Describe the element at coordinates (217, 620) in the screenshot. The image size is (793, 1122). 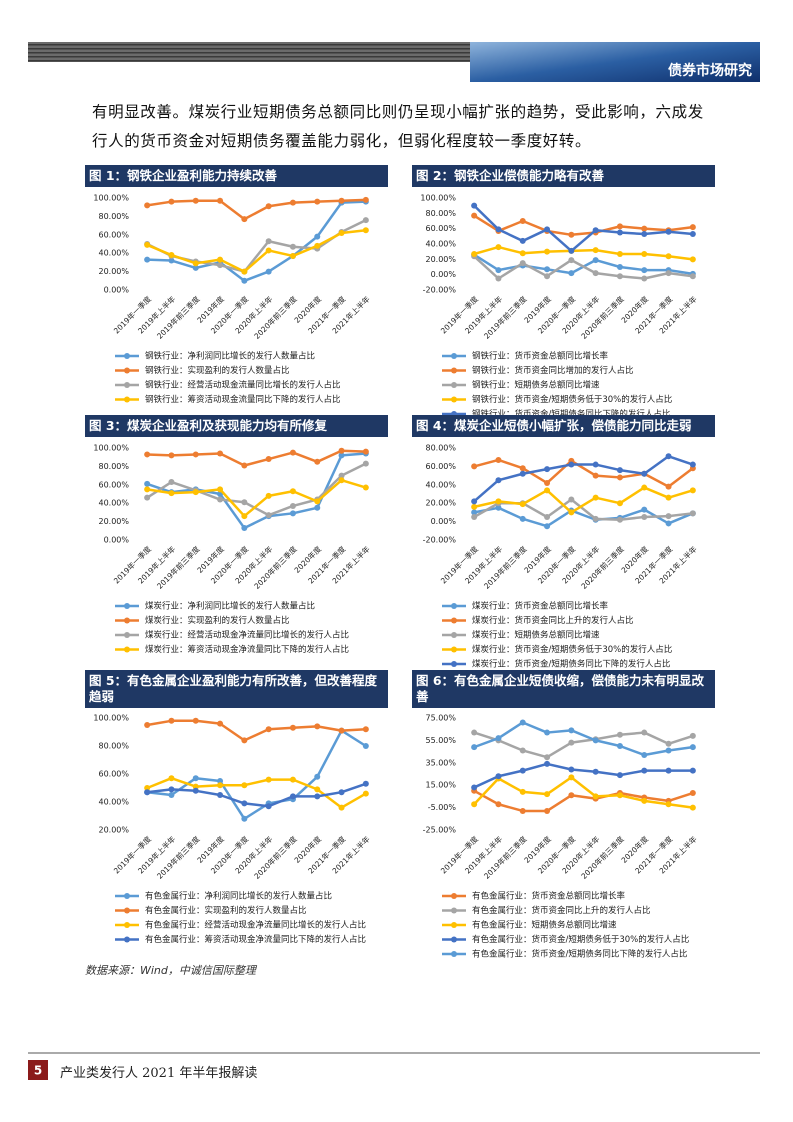
I see `legend-label: 煤炭行业：实现盈利的发行人数量占比` at that location.